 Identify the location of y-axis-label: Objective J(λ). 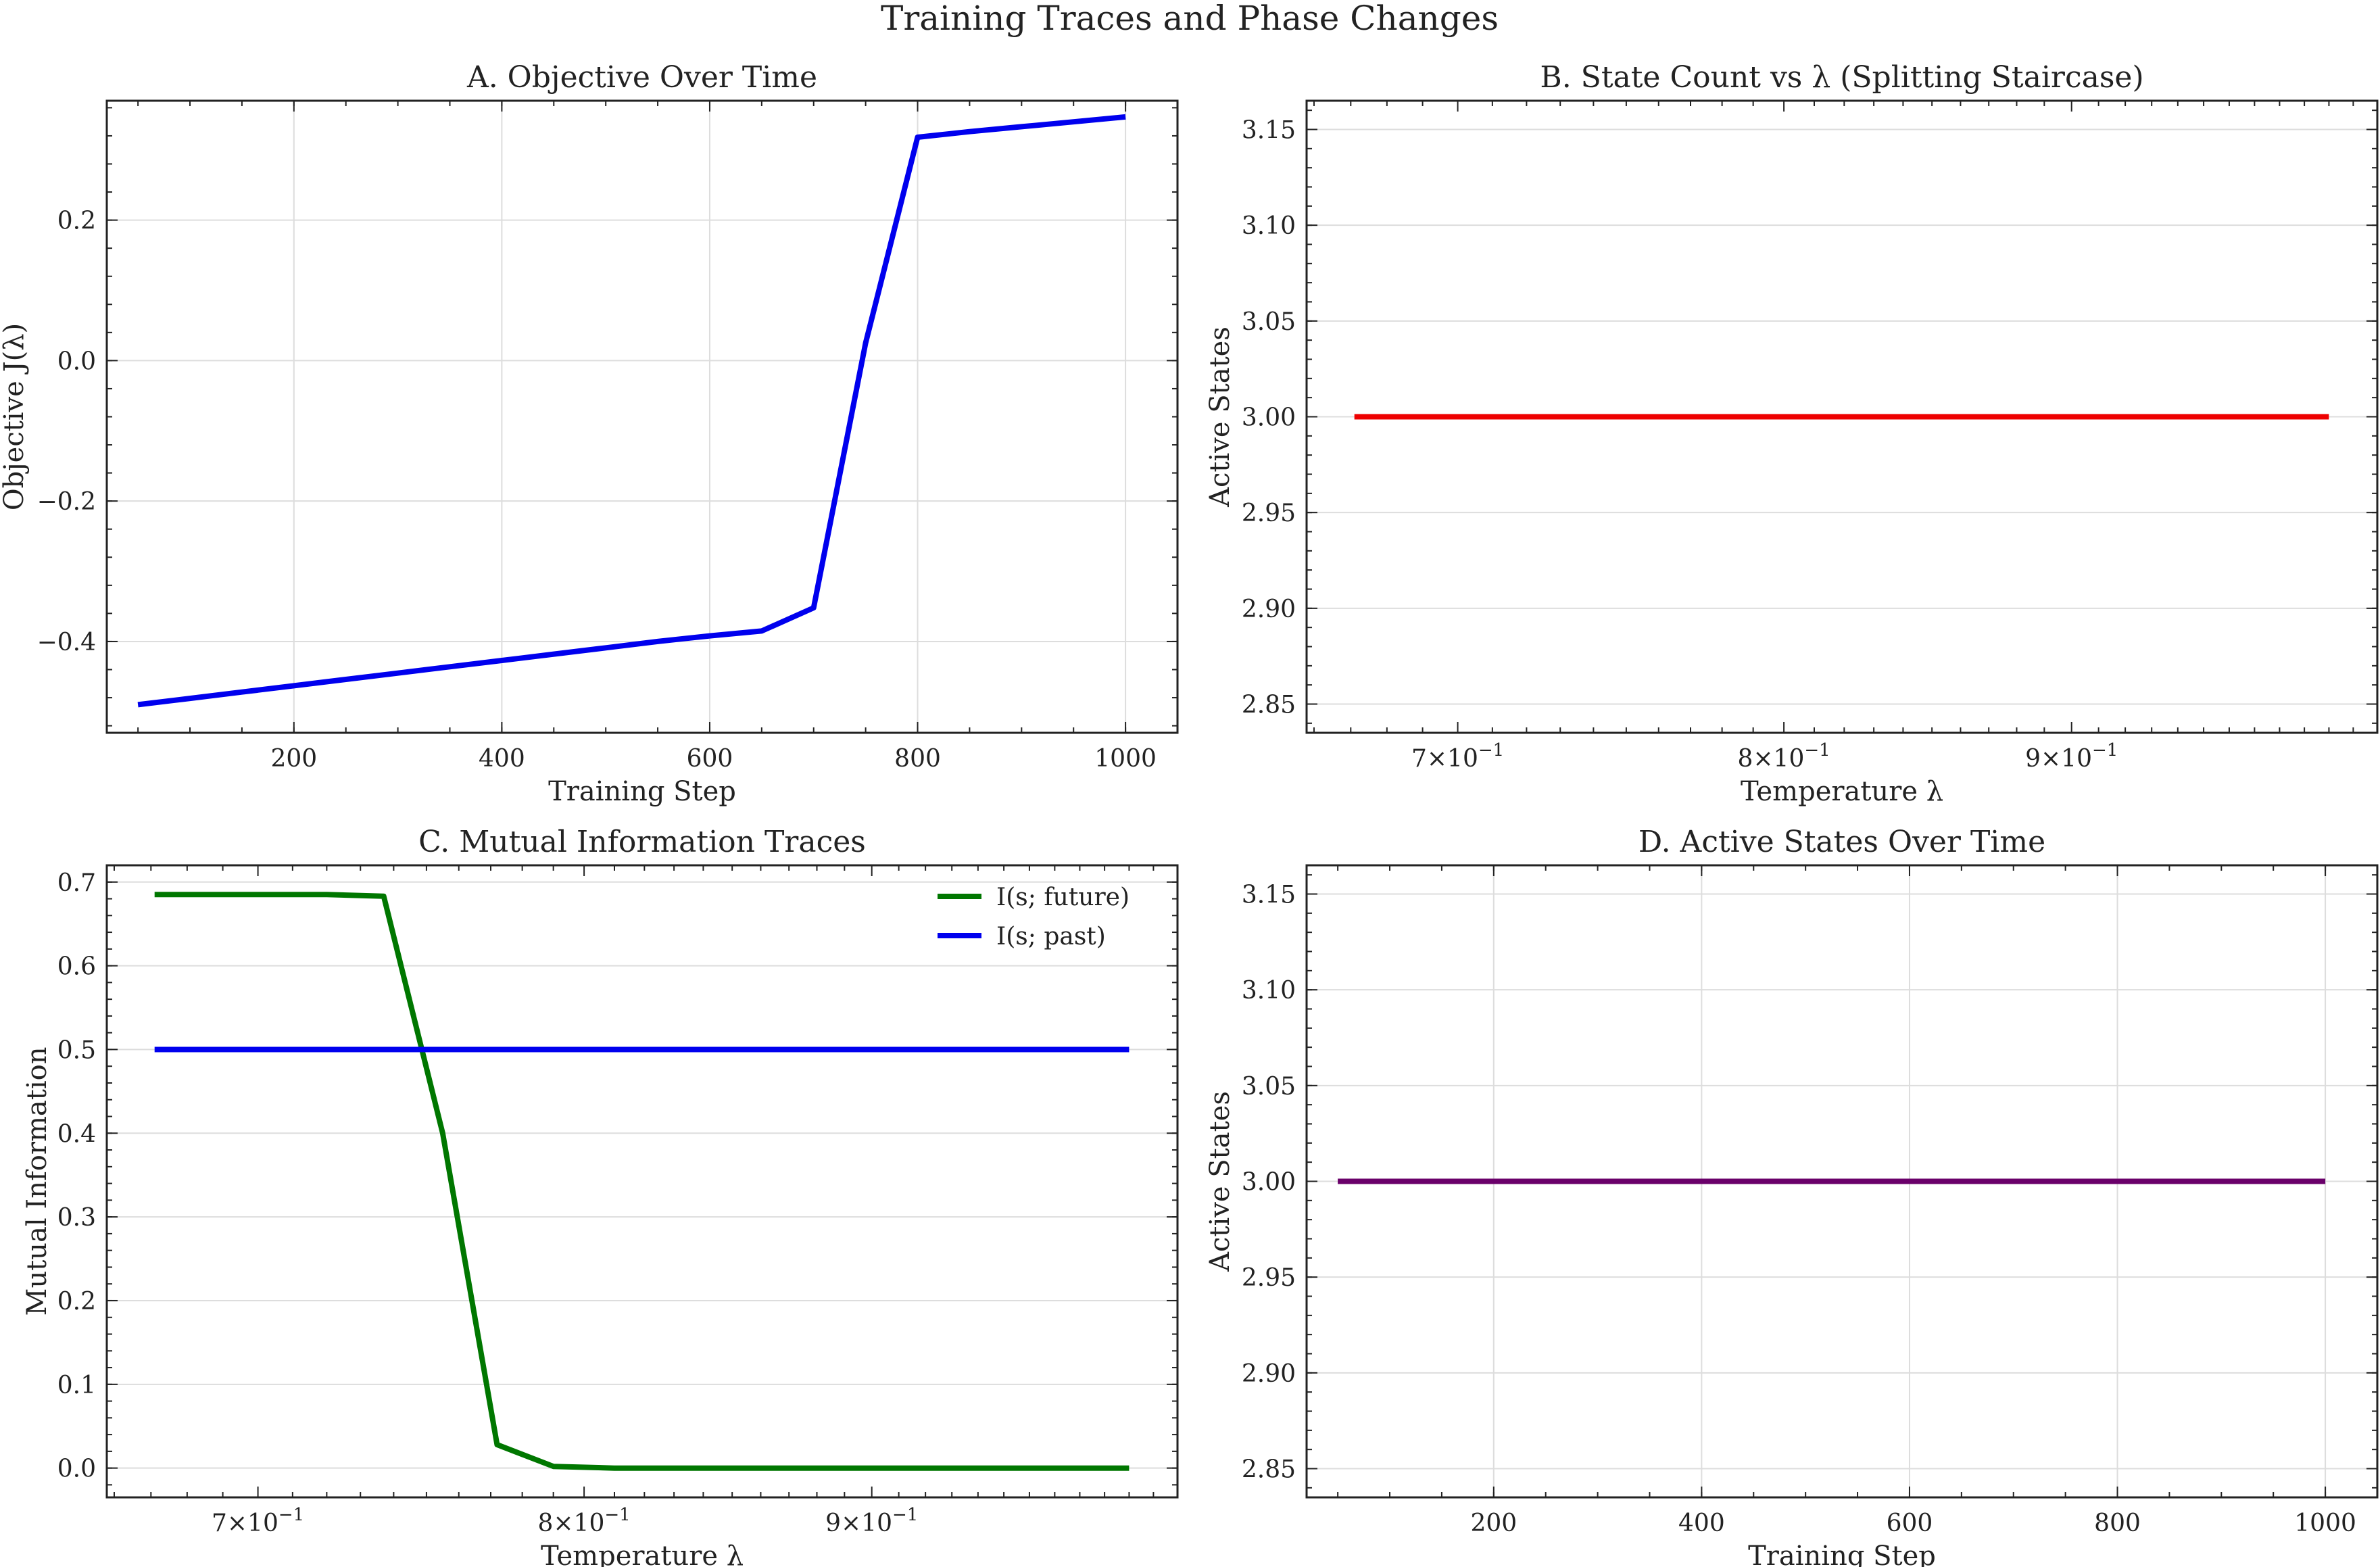
(15, 417).